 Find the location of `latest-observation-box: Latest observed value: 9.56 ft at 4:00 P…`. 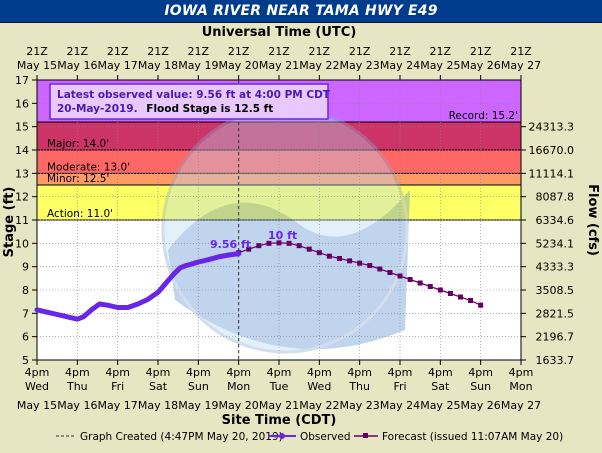

latest-observation-box: Latest observed value: 9.56 ft at 4:00 P… is located at coordinates (190, 101).